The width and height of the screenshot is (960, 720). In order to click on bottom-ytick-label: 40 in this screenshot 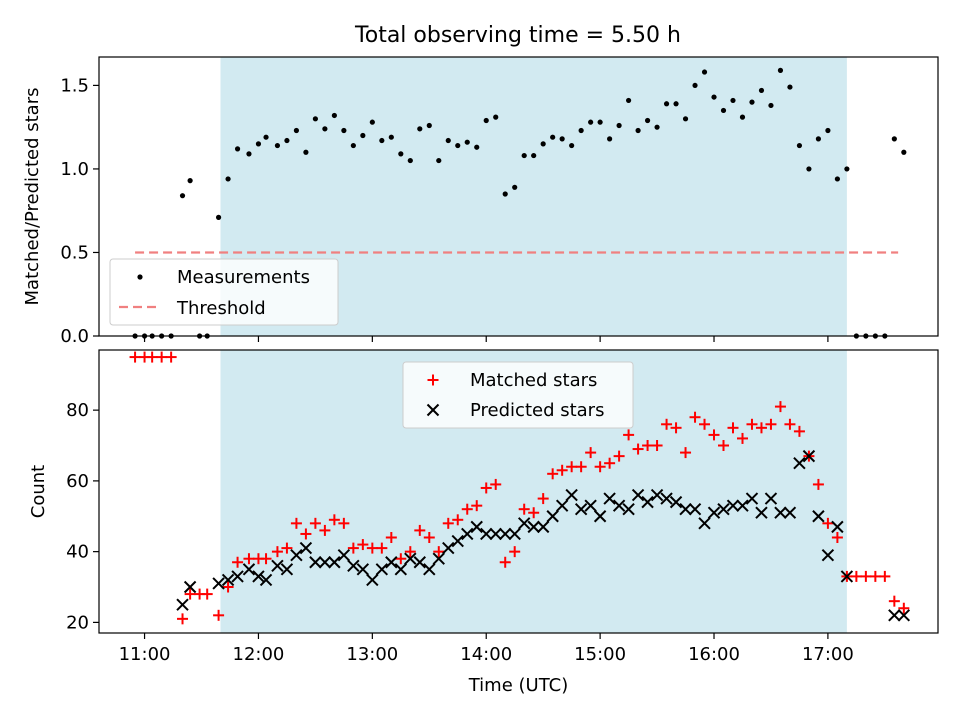, I will do `click(77, 552)`.